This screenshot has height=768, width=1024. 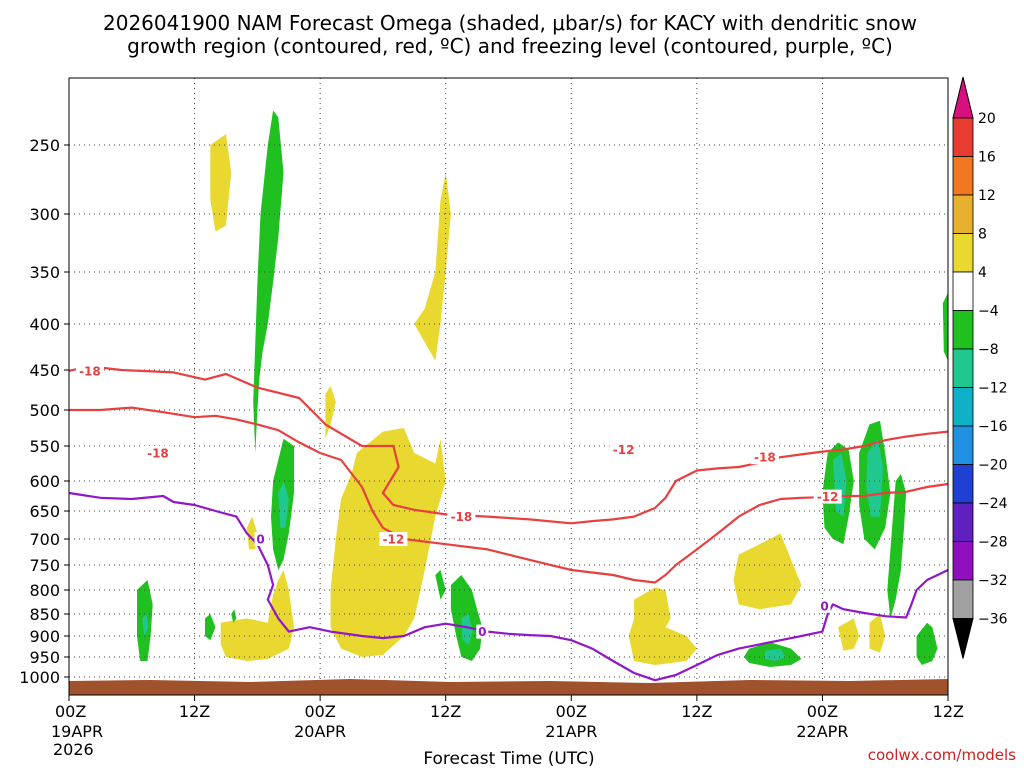 I want to click on x-tick-label-7: 12Z, so click(x=948, y=711).